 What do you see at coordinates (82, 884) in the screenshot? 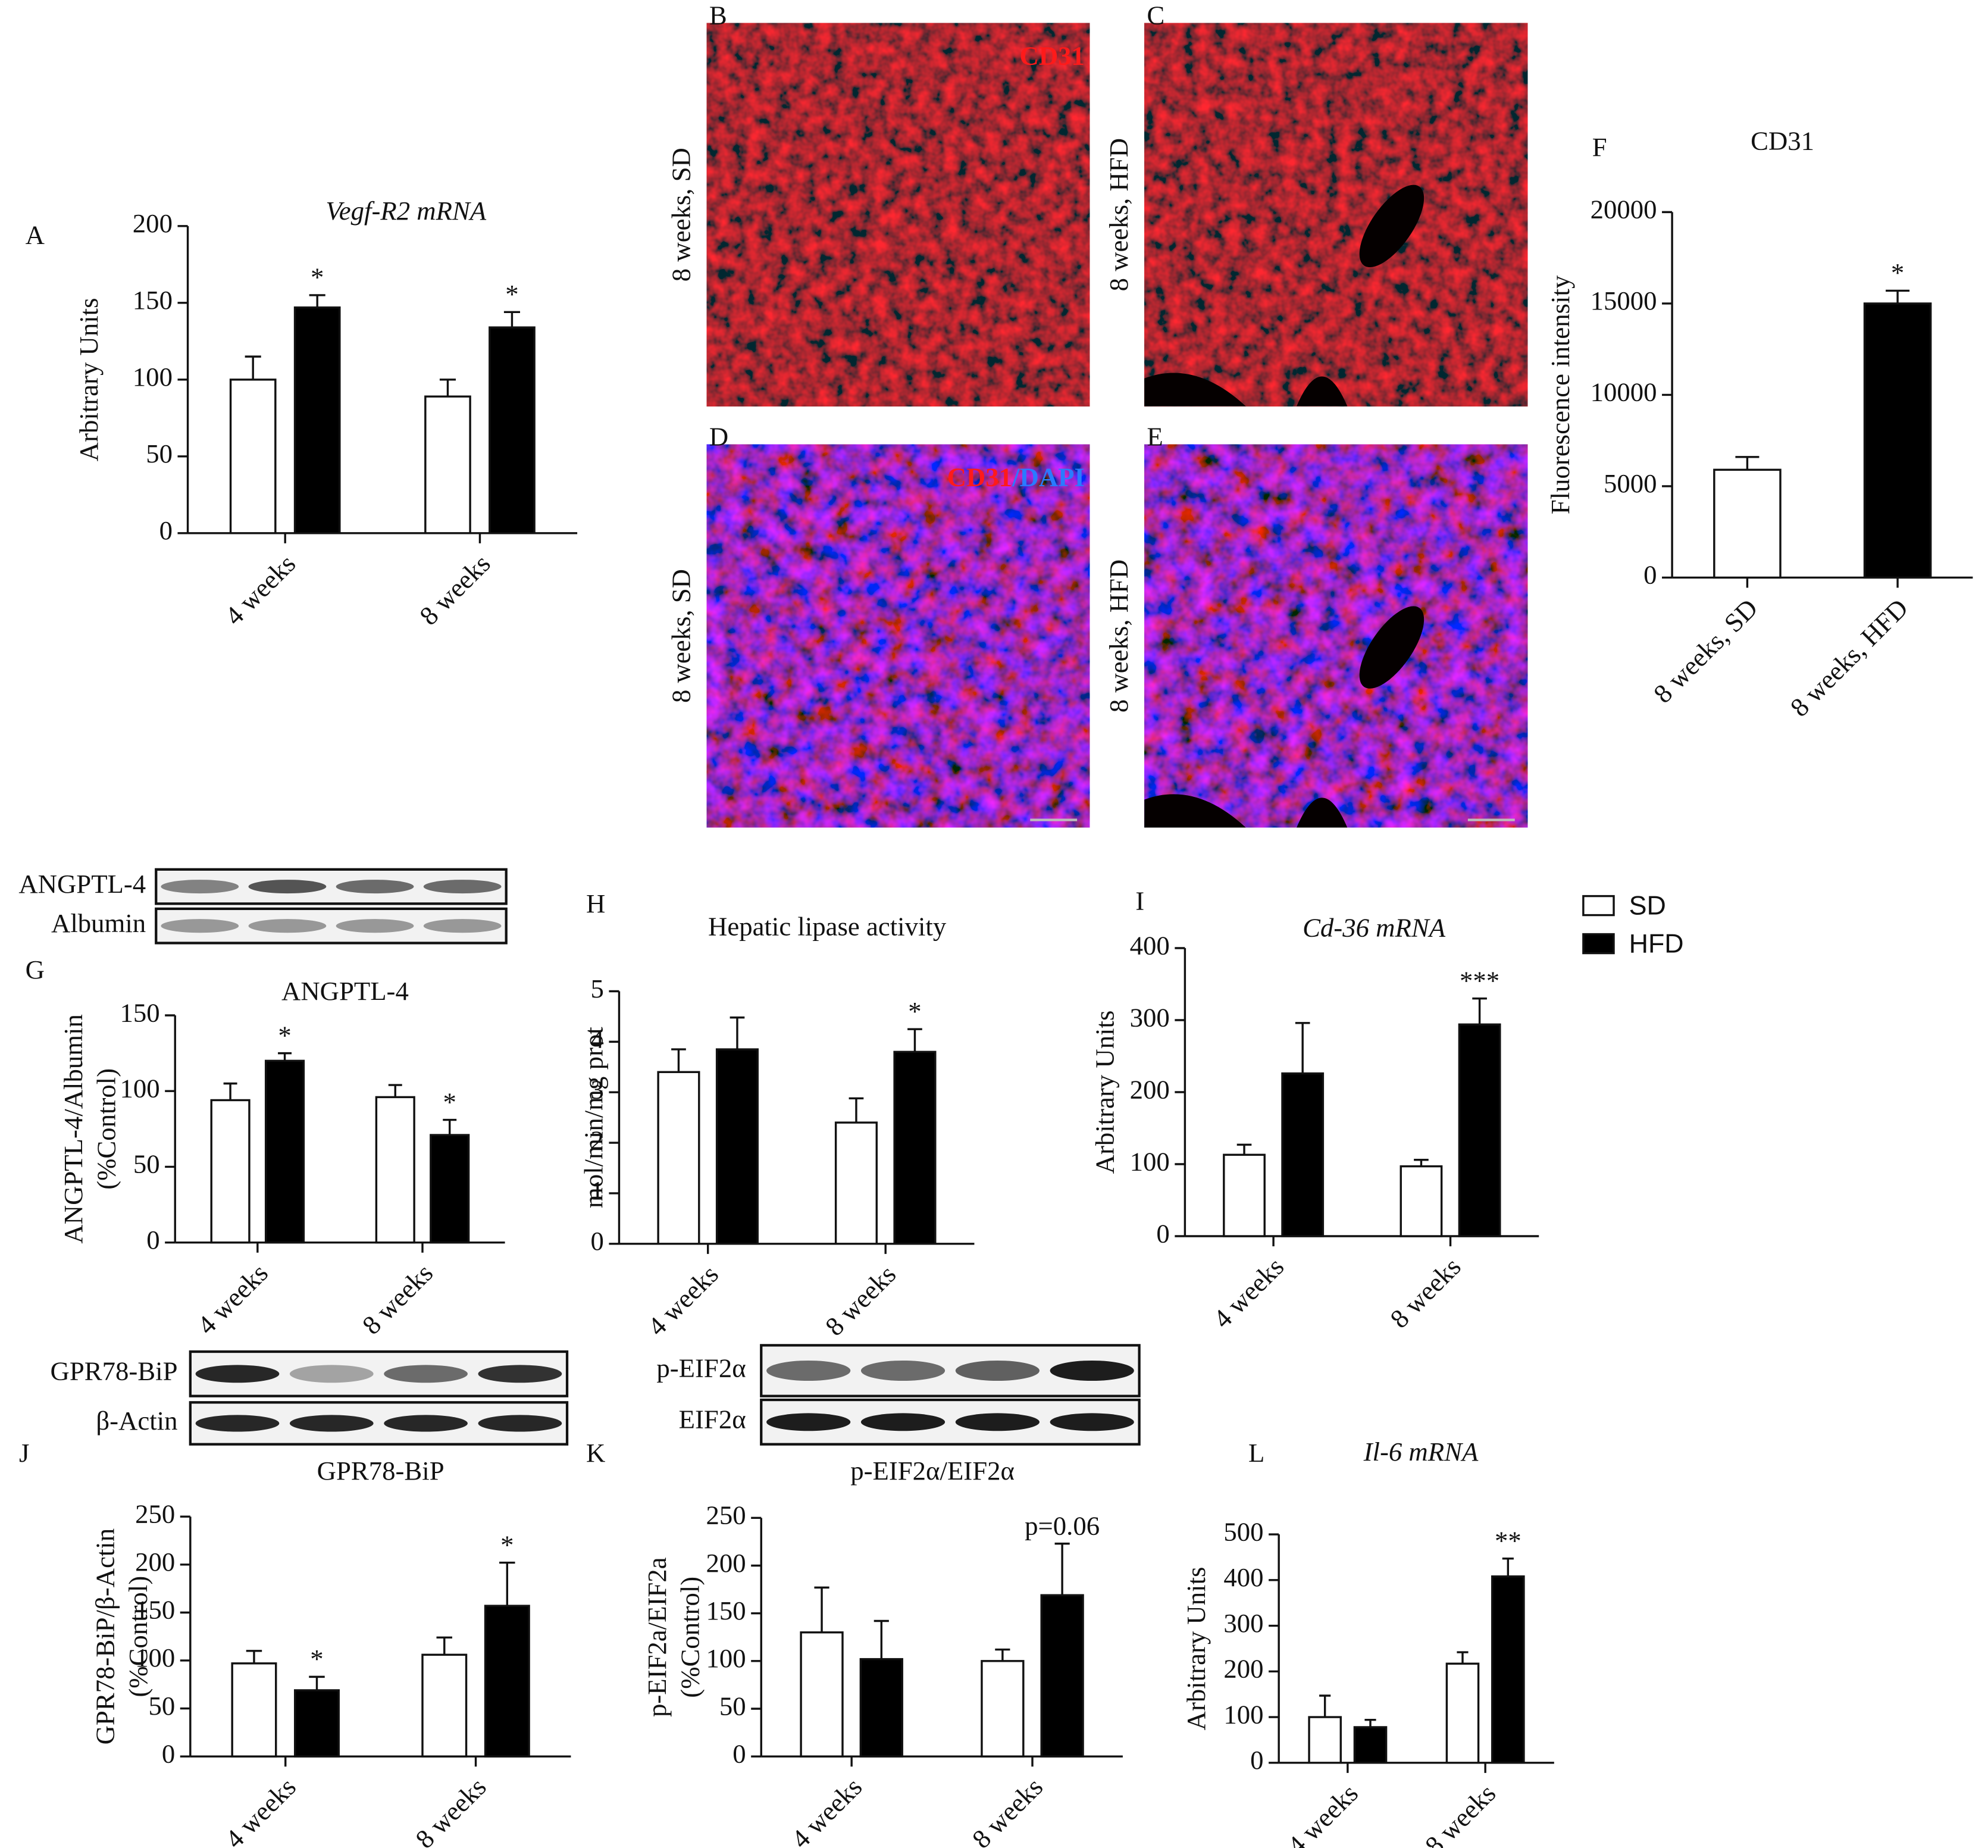
I see `blot-label: ANGPTL-4` at bounding box center [82, 884].